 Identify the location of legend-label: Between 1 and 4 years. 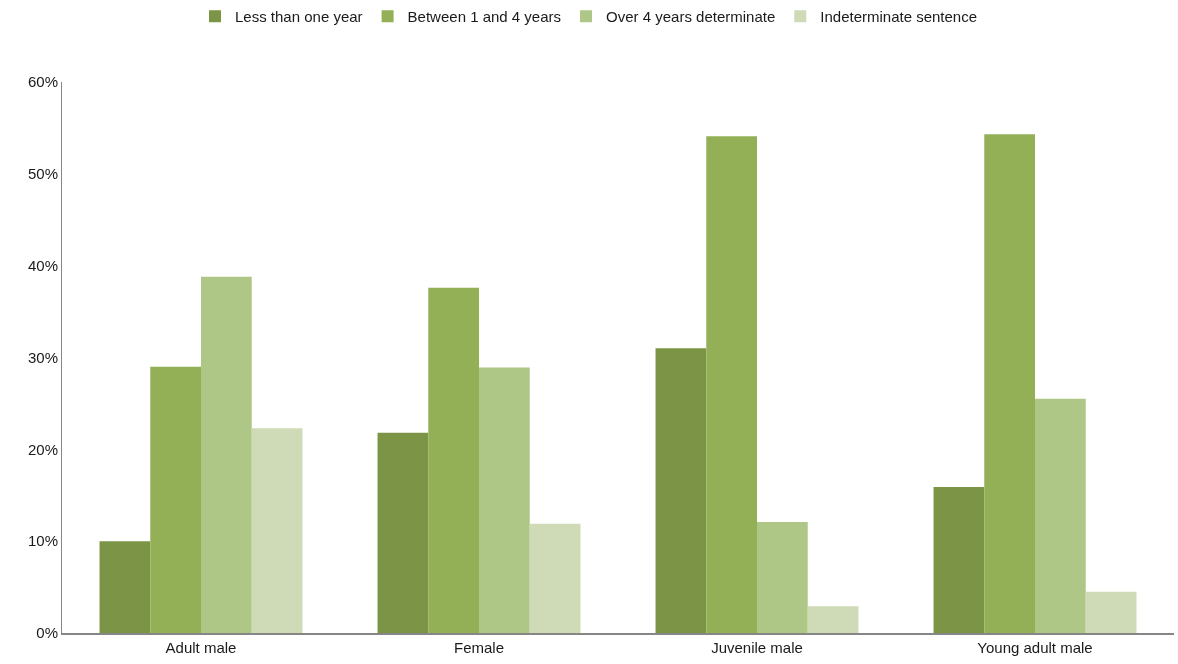
(484, 17).